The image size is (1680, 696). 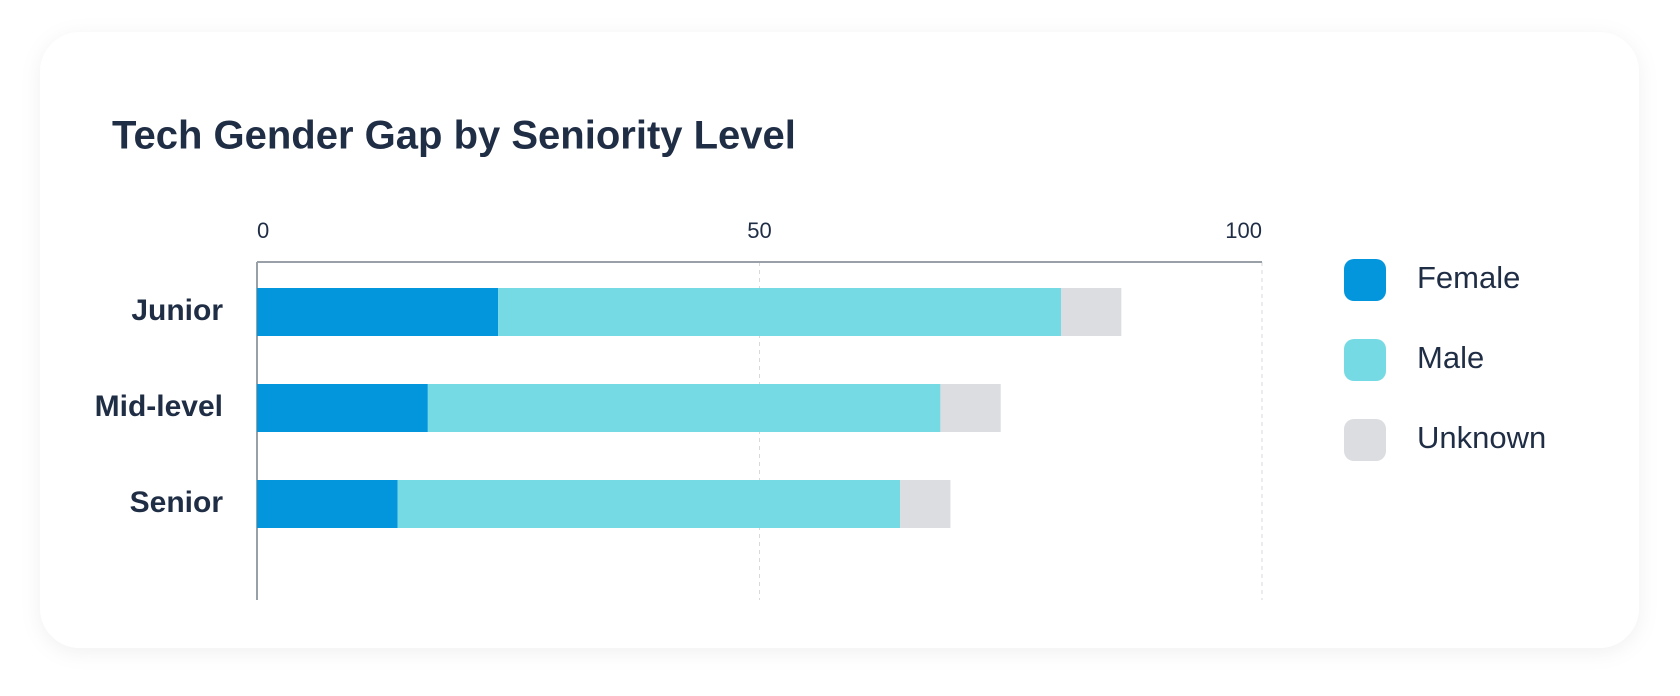 What do you see at coordinates (1243, 230) in the screenshot?
I see `x-tick-label: 100` at bounding box center [1243, 230].